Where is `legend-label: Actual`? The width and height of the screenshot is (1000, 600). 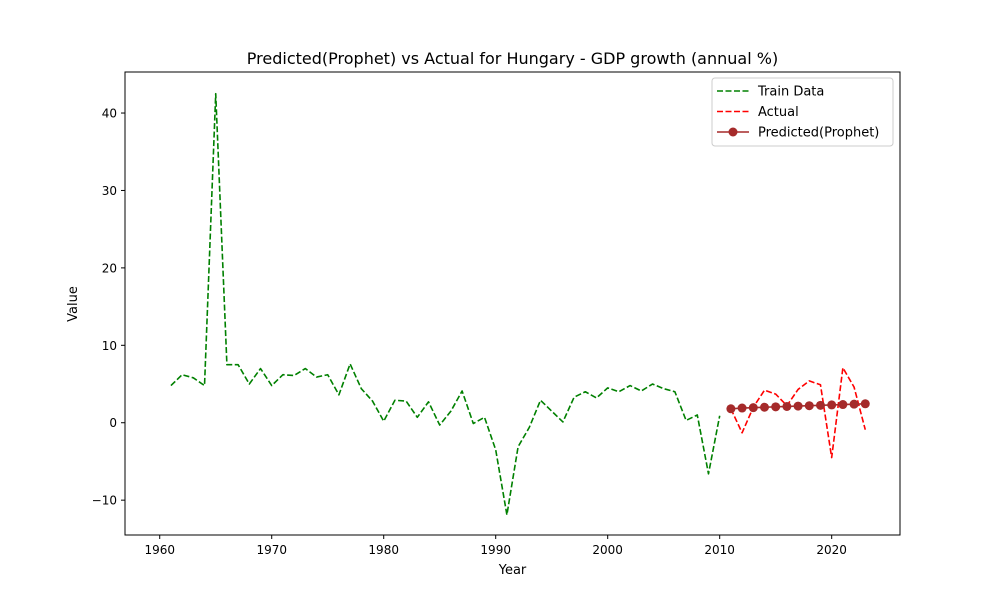
legend-label: Actual is located at coordinates (778, 112).